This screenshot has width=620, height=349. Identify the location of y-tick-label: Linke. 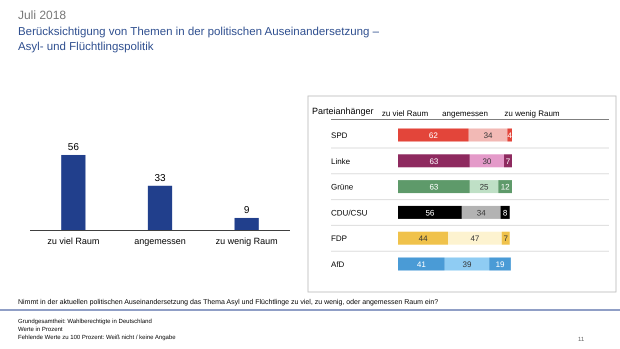
(341, 161).